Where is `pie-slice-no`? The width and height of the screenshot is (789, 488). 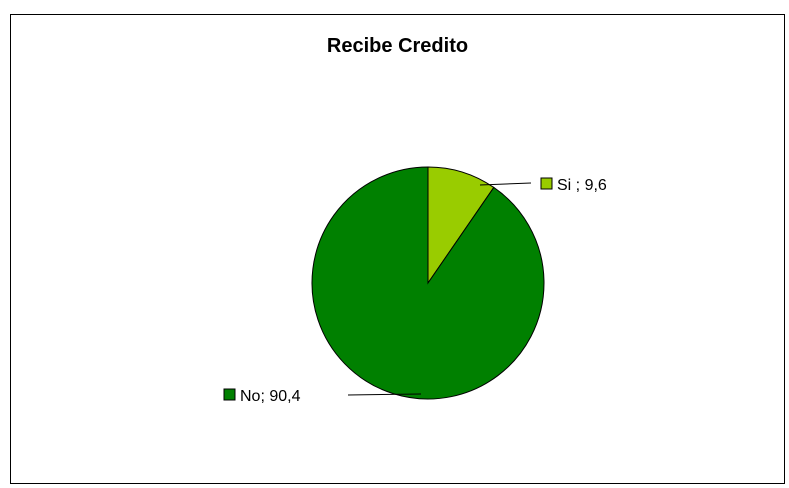
pie-slice-no is located at coordinates (428, 283).